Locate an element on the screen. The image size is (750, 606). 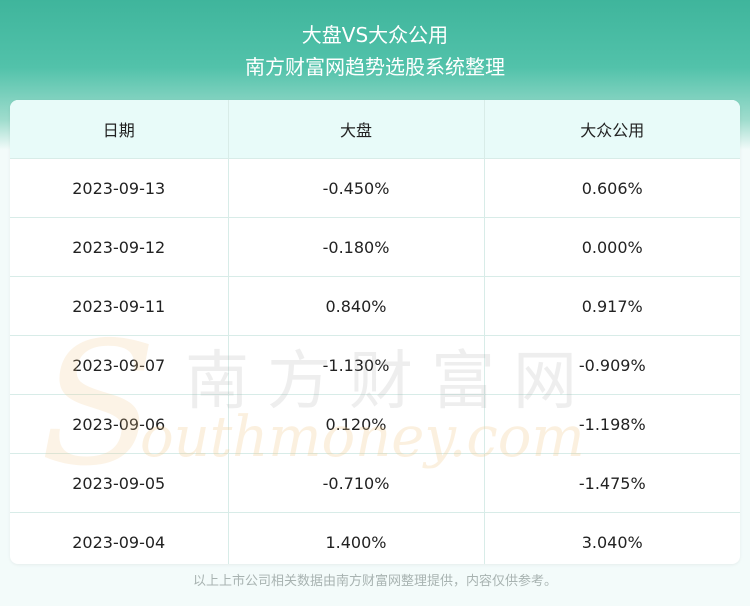
table-row: 2023-09-05 -0.710% -1.475% is located at coordinates (375, 483).